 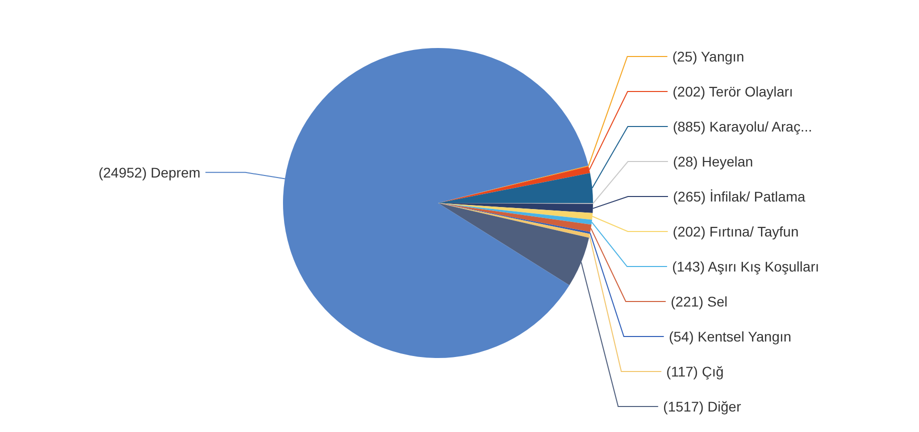 I want to click on slice-label: (202) Terör Olayları, so click(x=732, y=92).